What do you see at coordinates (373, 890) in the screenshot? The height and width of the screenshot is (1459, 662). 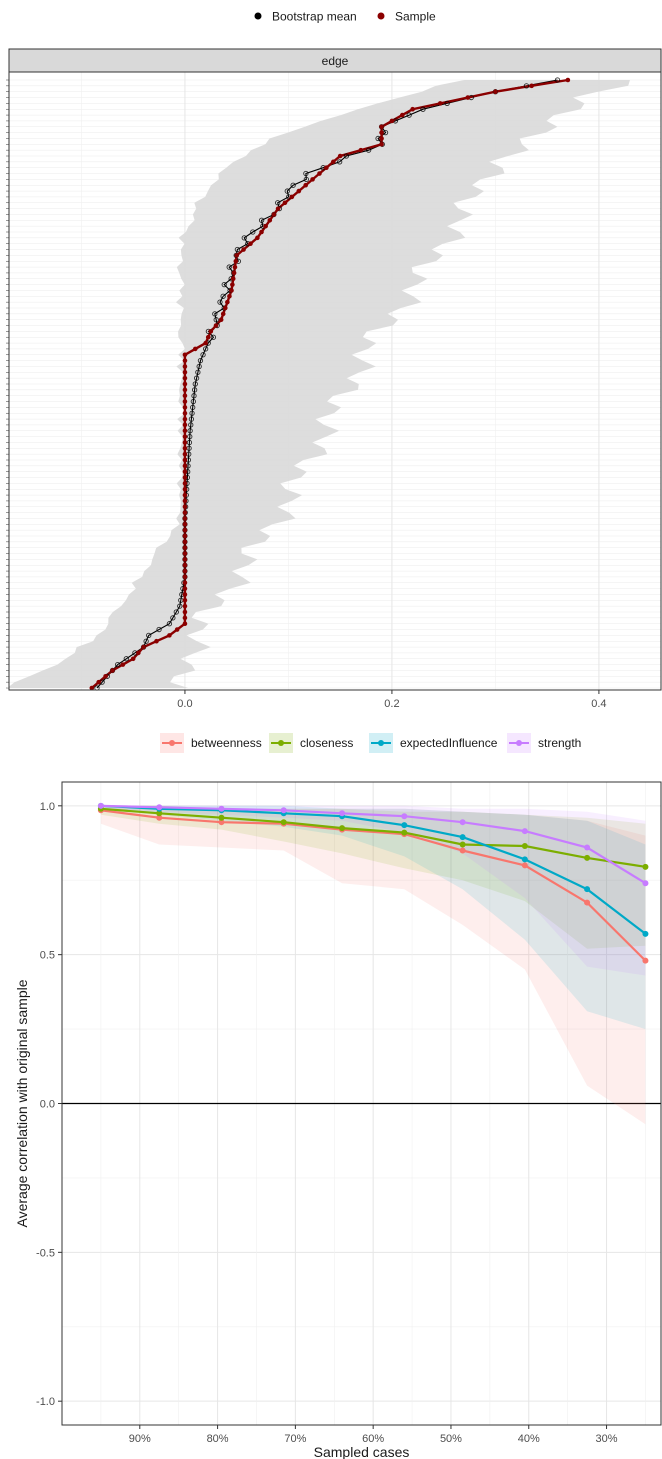 I see `ribbon-strength` at bounding box center [373, 890].